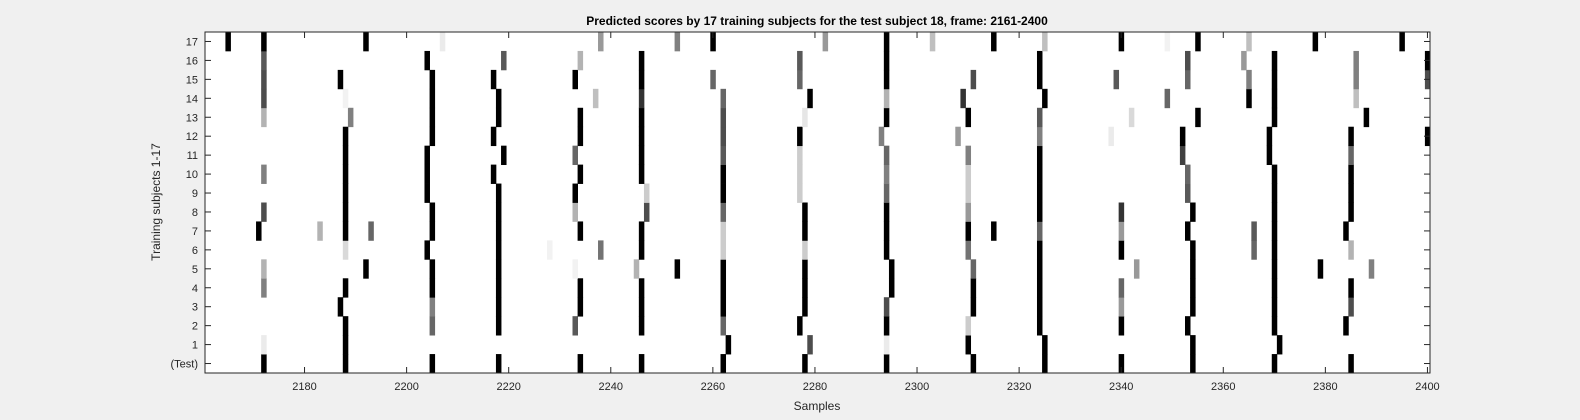 The width and height of the screenshot is (1580, 420). I want to click on x-tick-label: 2260, so click(713, 387).